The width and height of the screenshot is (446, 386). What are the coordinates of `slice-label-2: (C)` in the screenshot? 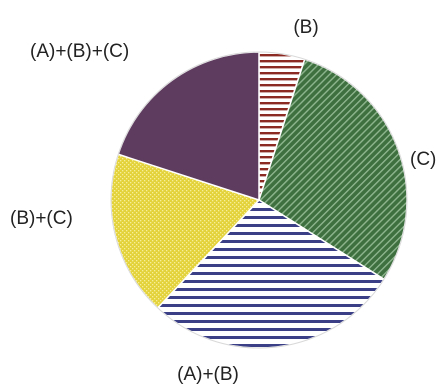 It's located at (423, 159).